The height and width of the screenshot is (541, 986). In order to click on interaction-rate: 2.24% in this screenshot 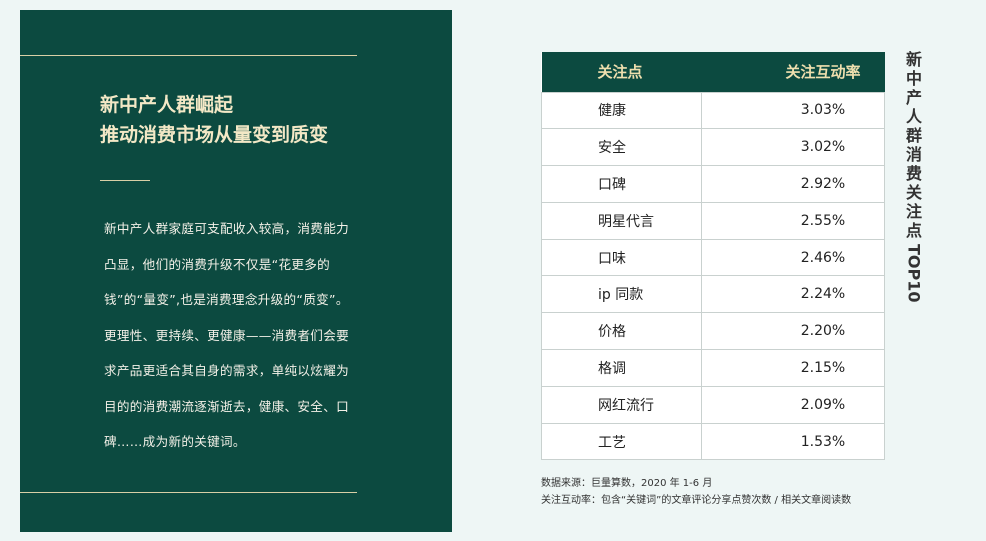, I will do `click(793, 294)`.